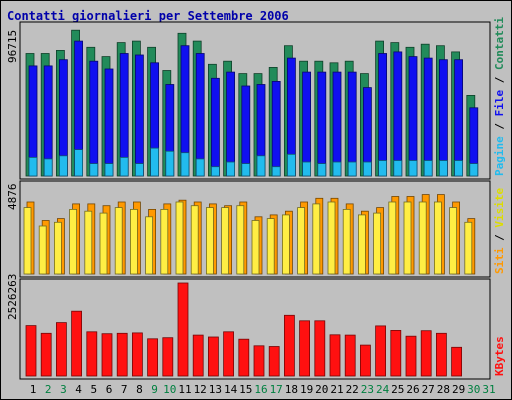  What do you see at coordinates (291, 389) in the screenshot?
I see `day-label-18: 18` at bounding box center [291, 389].